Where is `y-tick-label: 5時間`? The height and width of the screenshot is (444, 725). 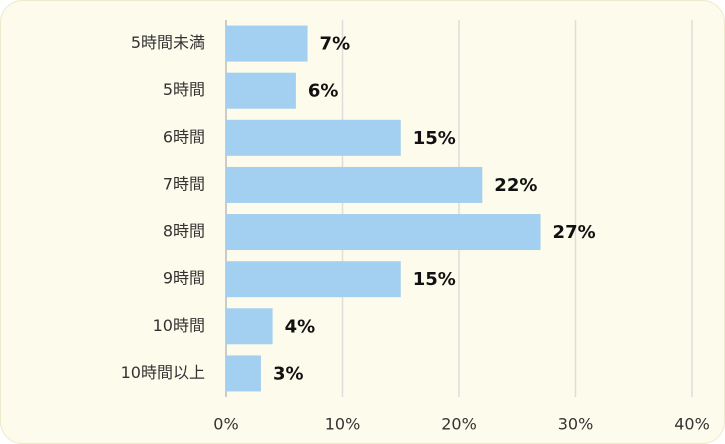
y-tick-label: 5時間 is located at coordinates (184, 89).